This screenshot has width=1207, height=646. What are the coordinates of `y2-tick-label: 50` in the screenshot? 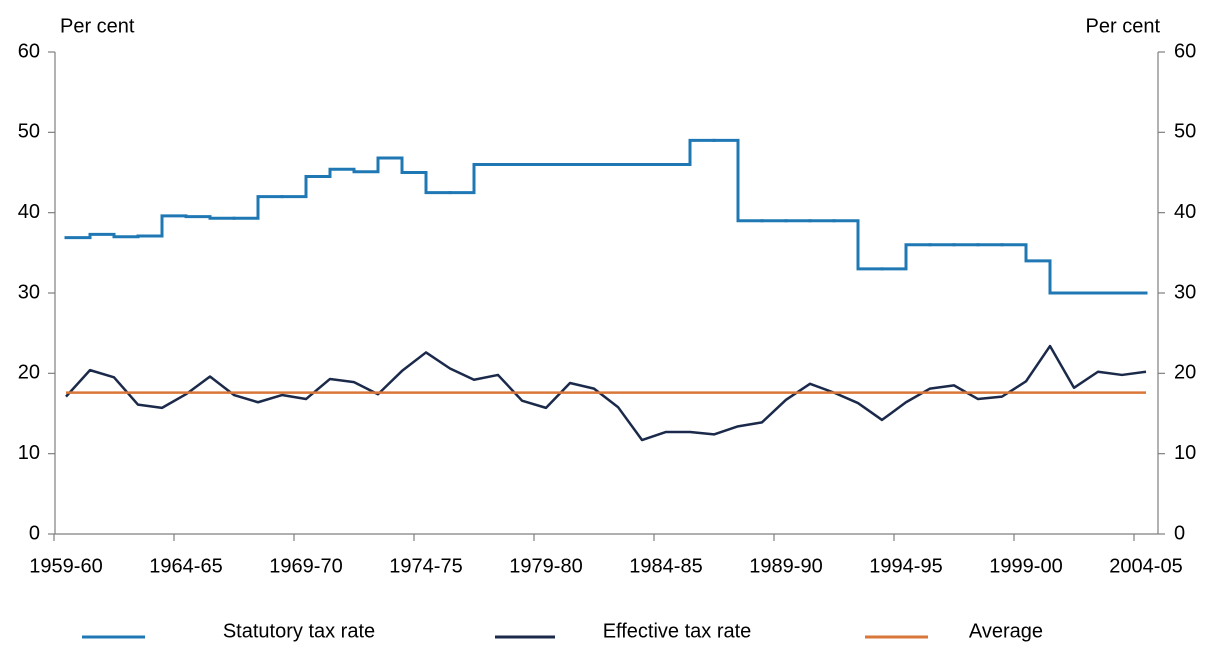 It's located at (1185, 132).